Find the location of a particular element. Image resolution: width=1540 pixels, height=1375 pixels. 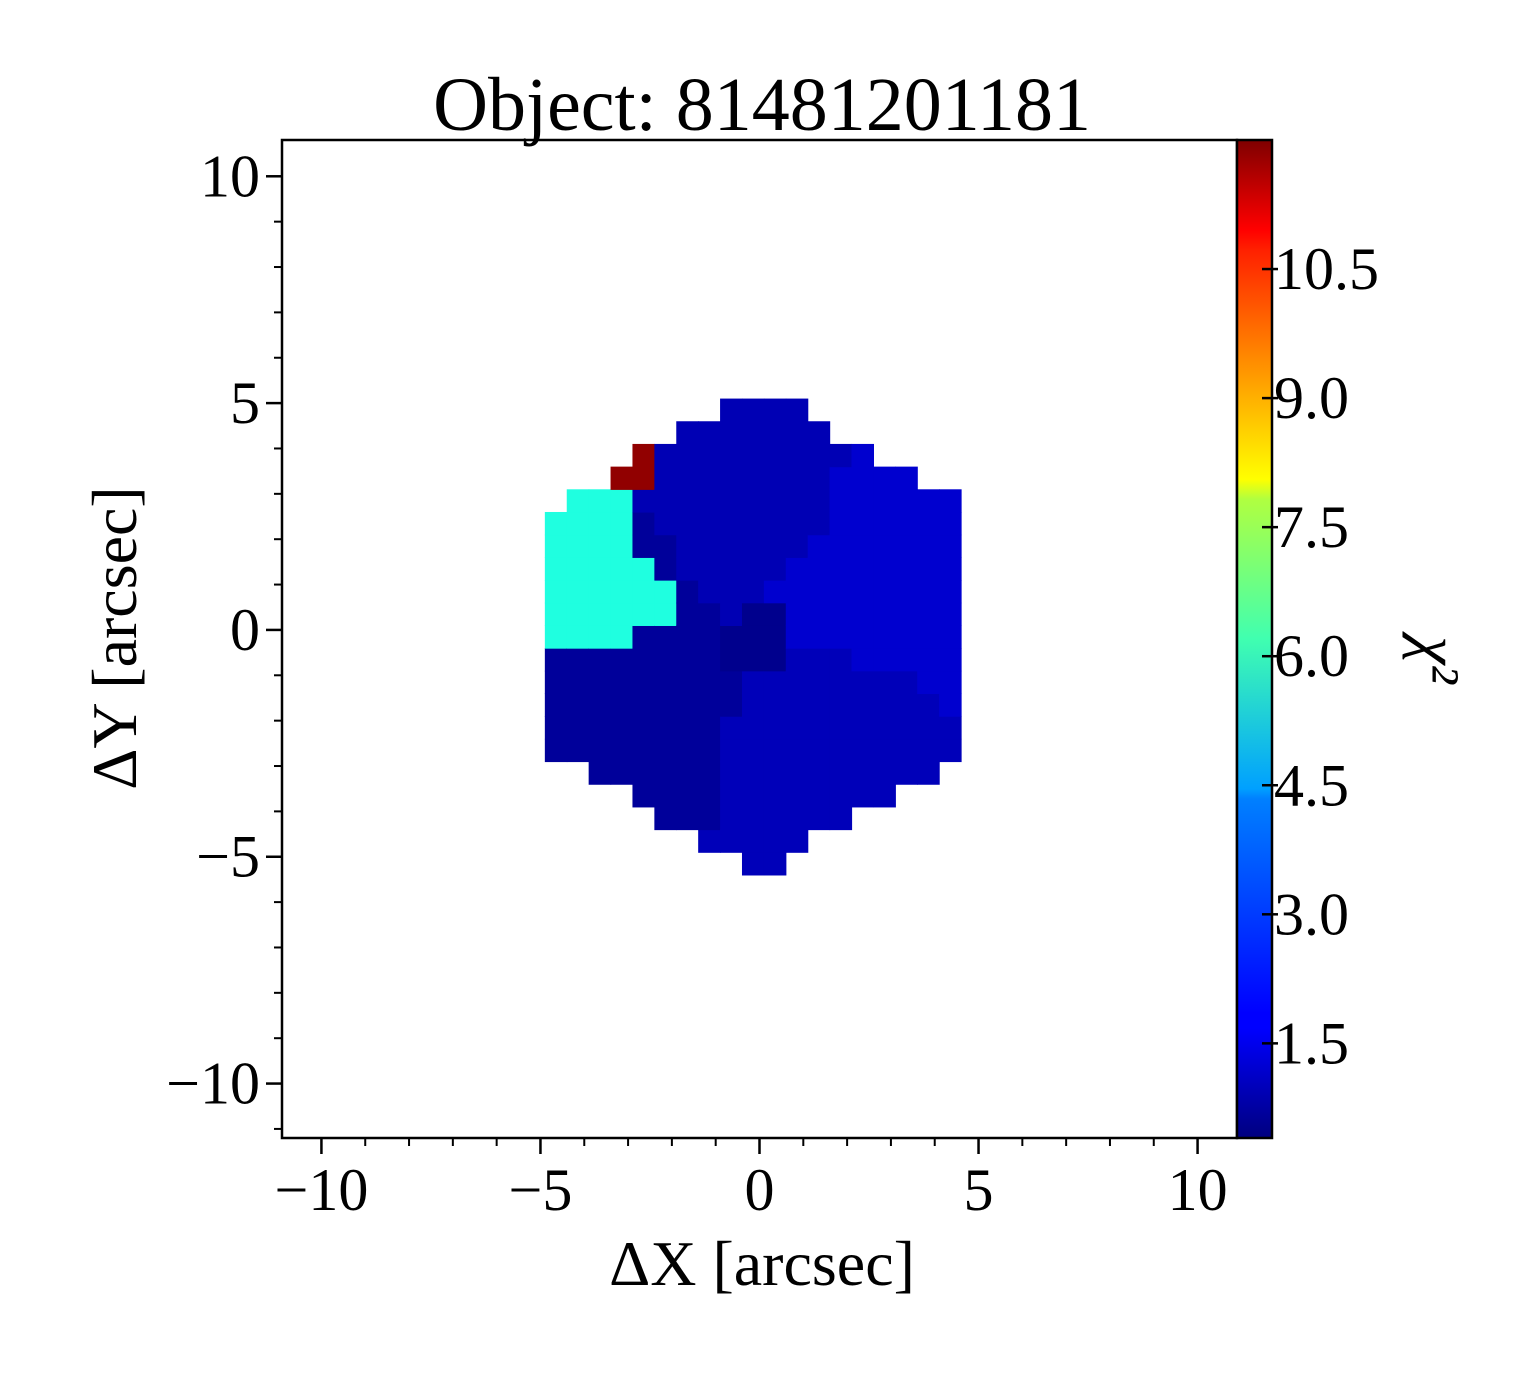

y-tick-label: 0 is located at coordinates (245, 630).